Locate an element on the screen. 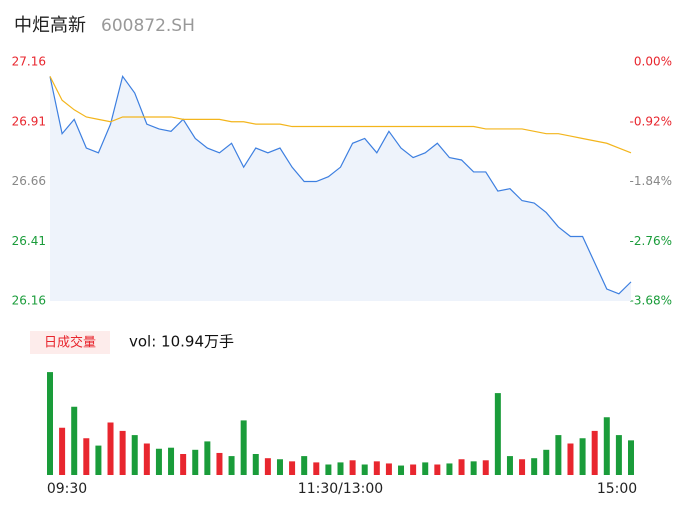 This screenshot has height=528, width=686. x-tick-label: 15:00 is located at coordinates (617, 489).